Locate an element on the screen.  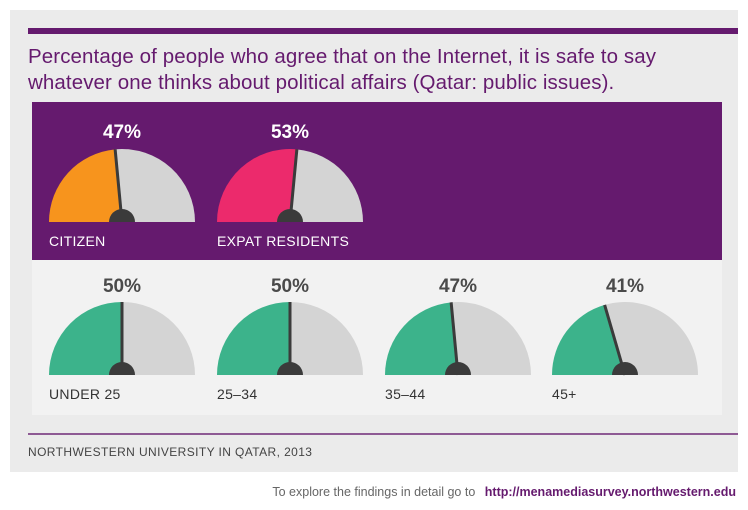
value-label-under-25: 50% is located at coordinates (122, 286).